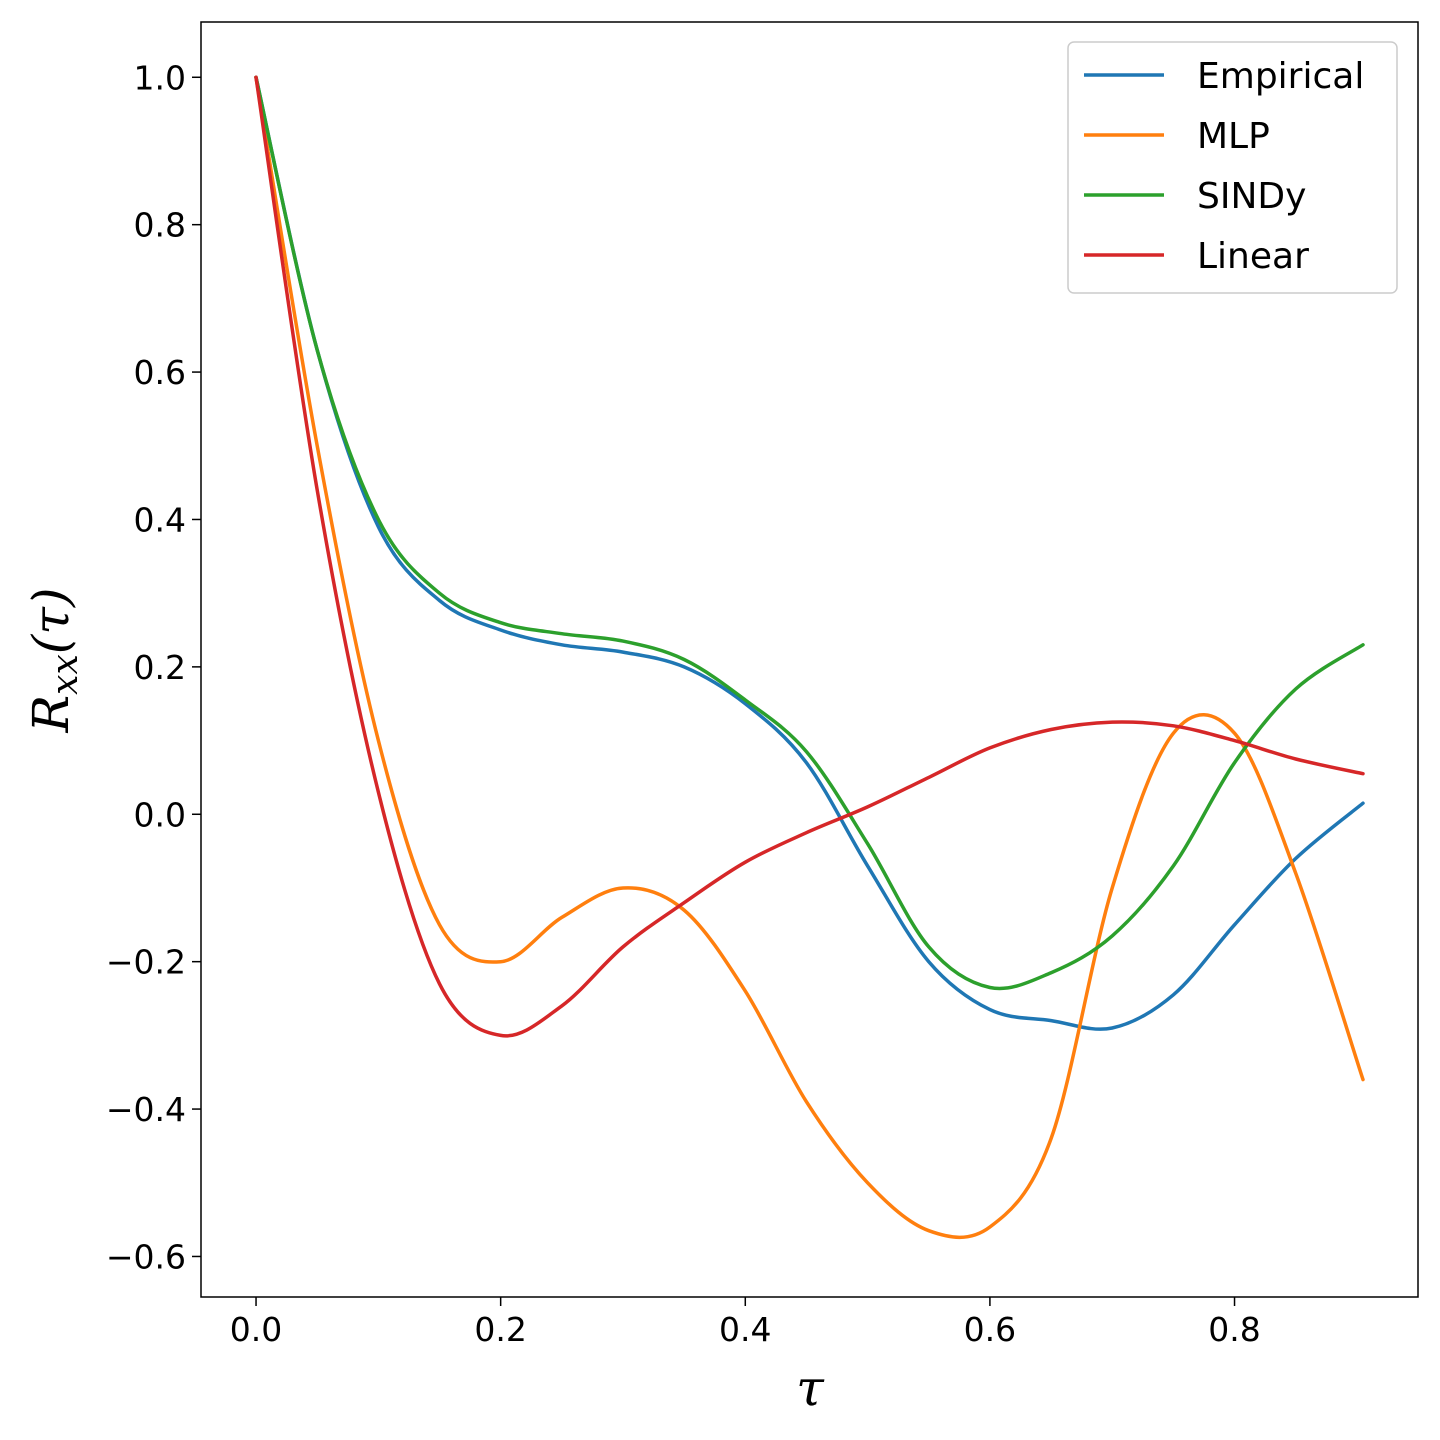 The width and height of the screenshot is (1440, 1440). What do you see at coordinates (160, 77) in the screenshot?
I see `y-tick-label: 1.0` at bounding box center [160, 77].